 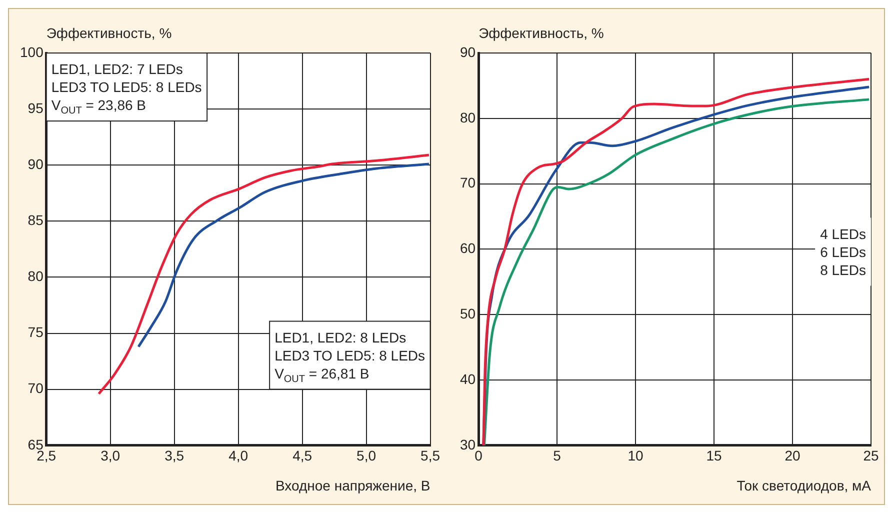 I want to click on line-series, so click(x=283, y=255).